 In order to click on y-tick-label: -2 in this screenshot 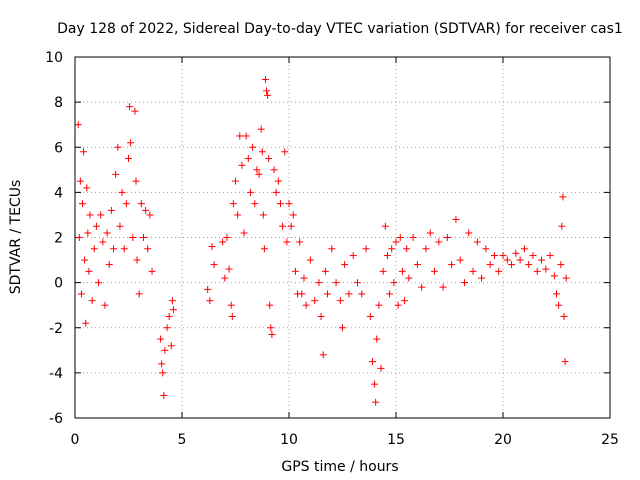, I will do `click(56, 329)`.